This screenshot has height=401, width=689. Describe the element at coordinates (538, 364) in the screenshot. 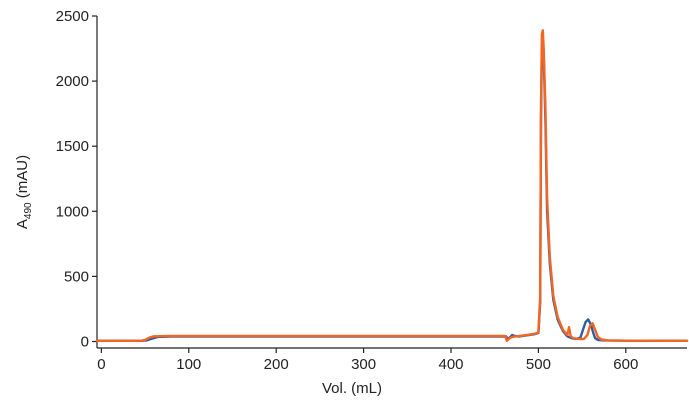

I see `x-tick-label: 500` at that location.